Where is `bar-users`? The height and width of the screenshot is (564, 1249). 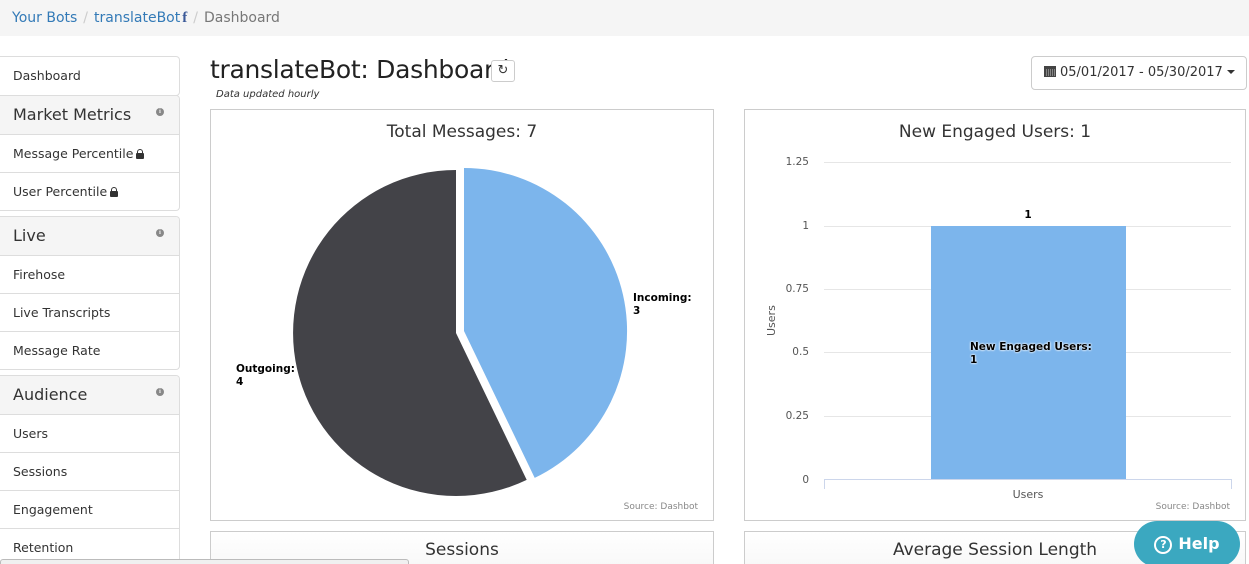
bar-users is located at coordinates (1028, 352).